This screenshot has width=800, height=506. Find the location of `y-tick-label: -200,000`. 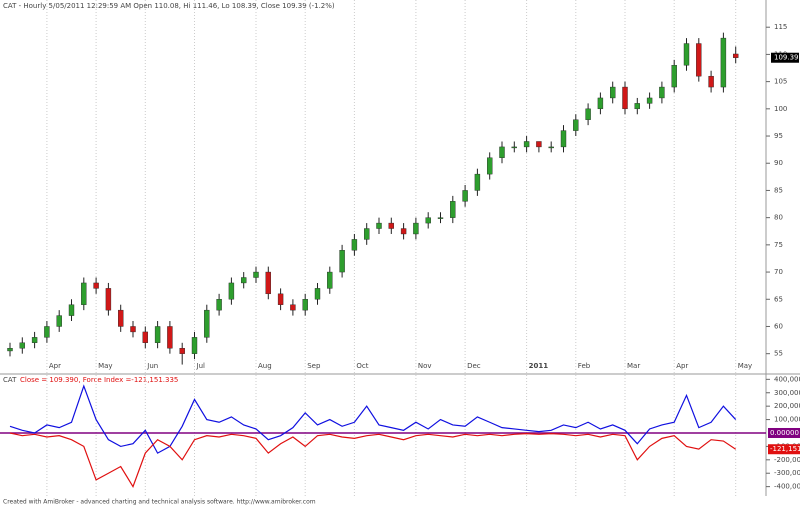

y-tick-label: -200,000 is located at coordinates (787, 460).